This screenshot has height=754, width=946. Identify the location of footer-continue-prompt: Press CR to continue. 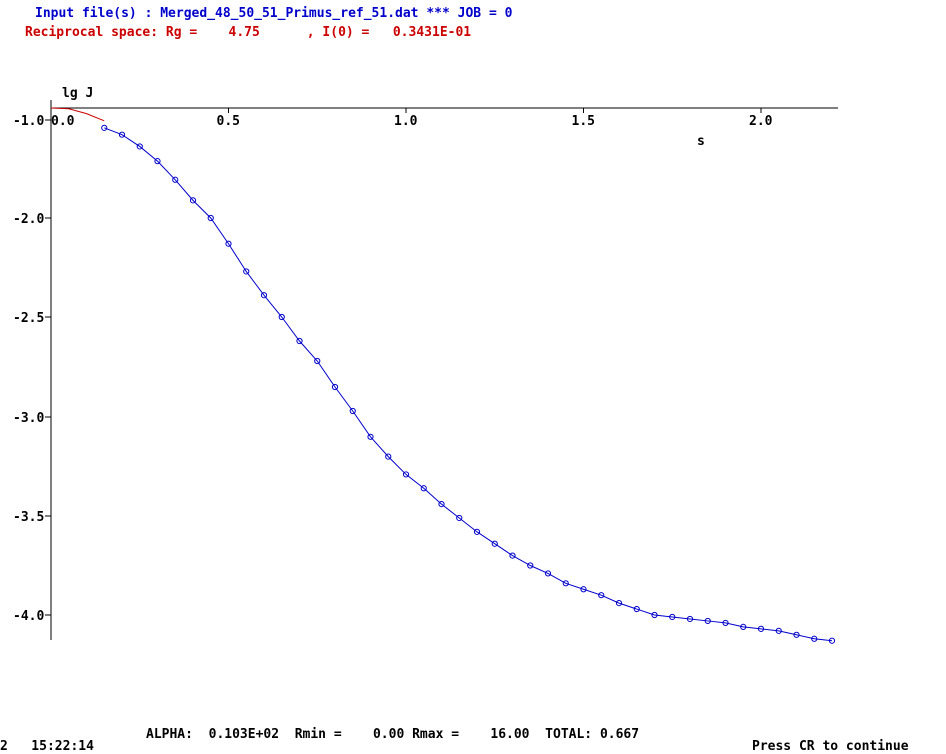
(830, 746).